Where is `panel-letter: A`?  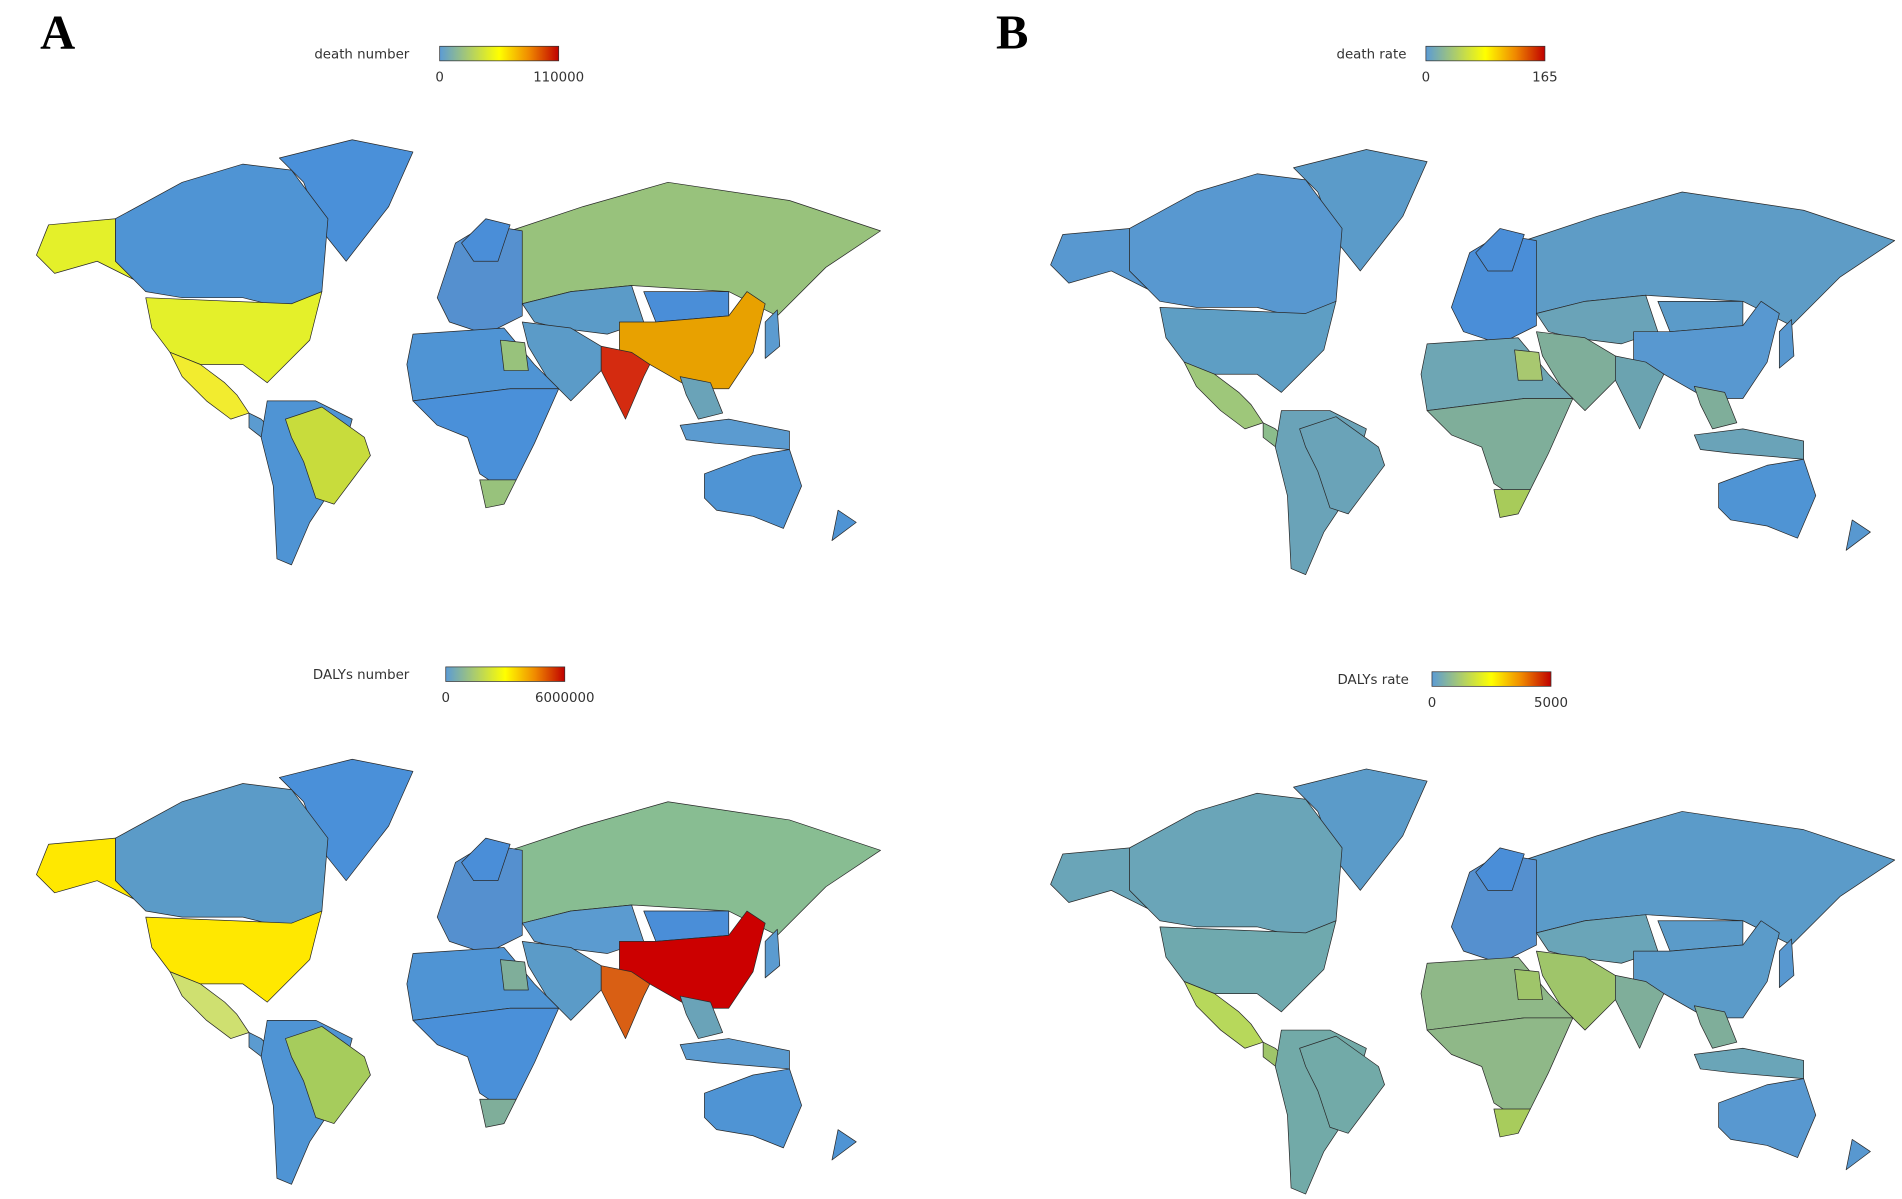 panel-letter: A is located at coordinates (57, 33).